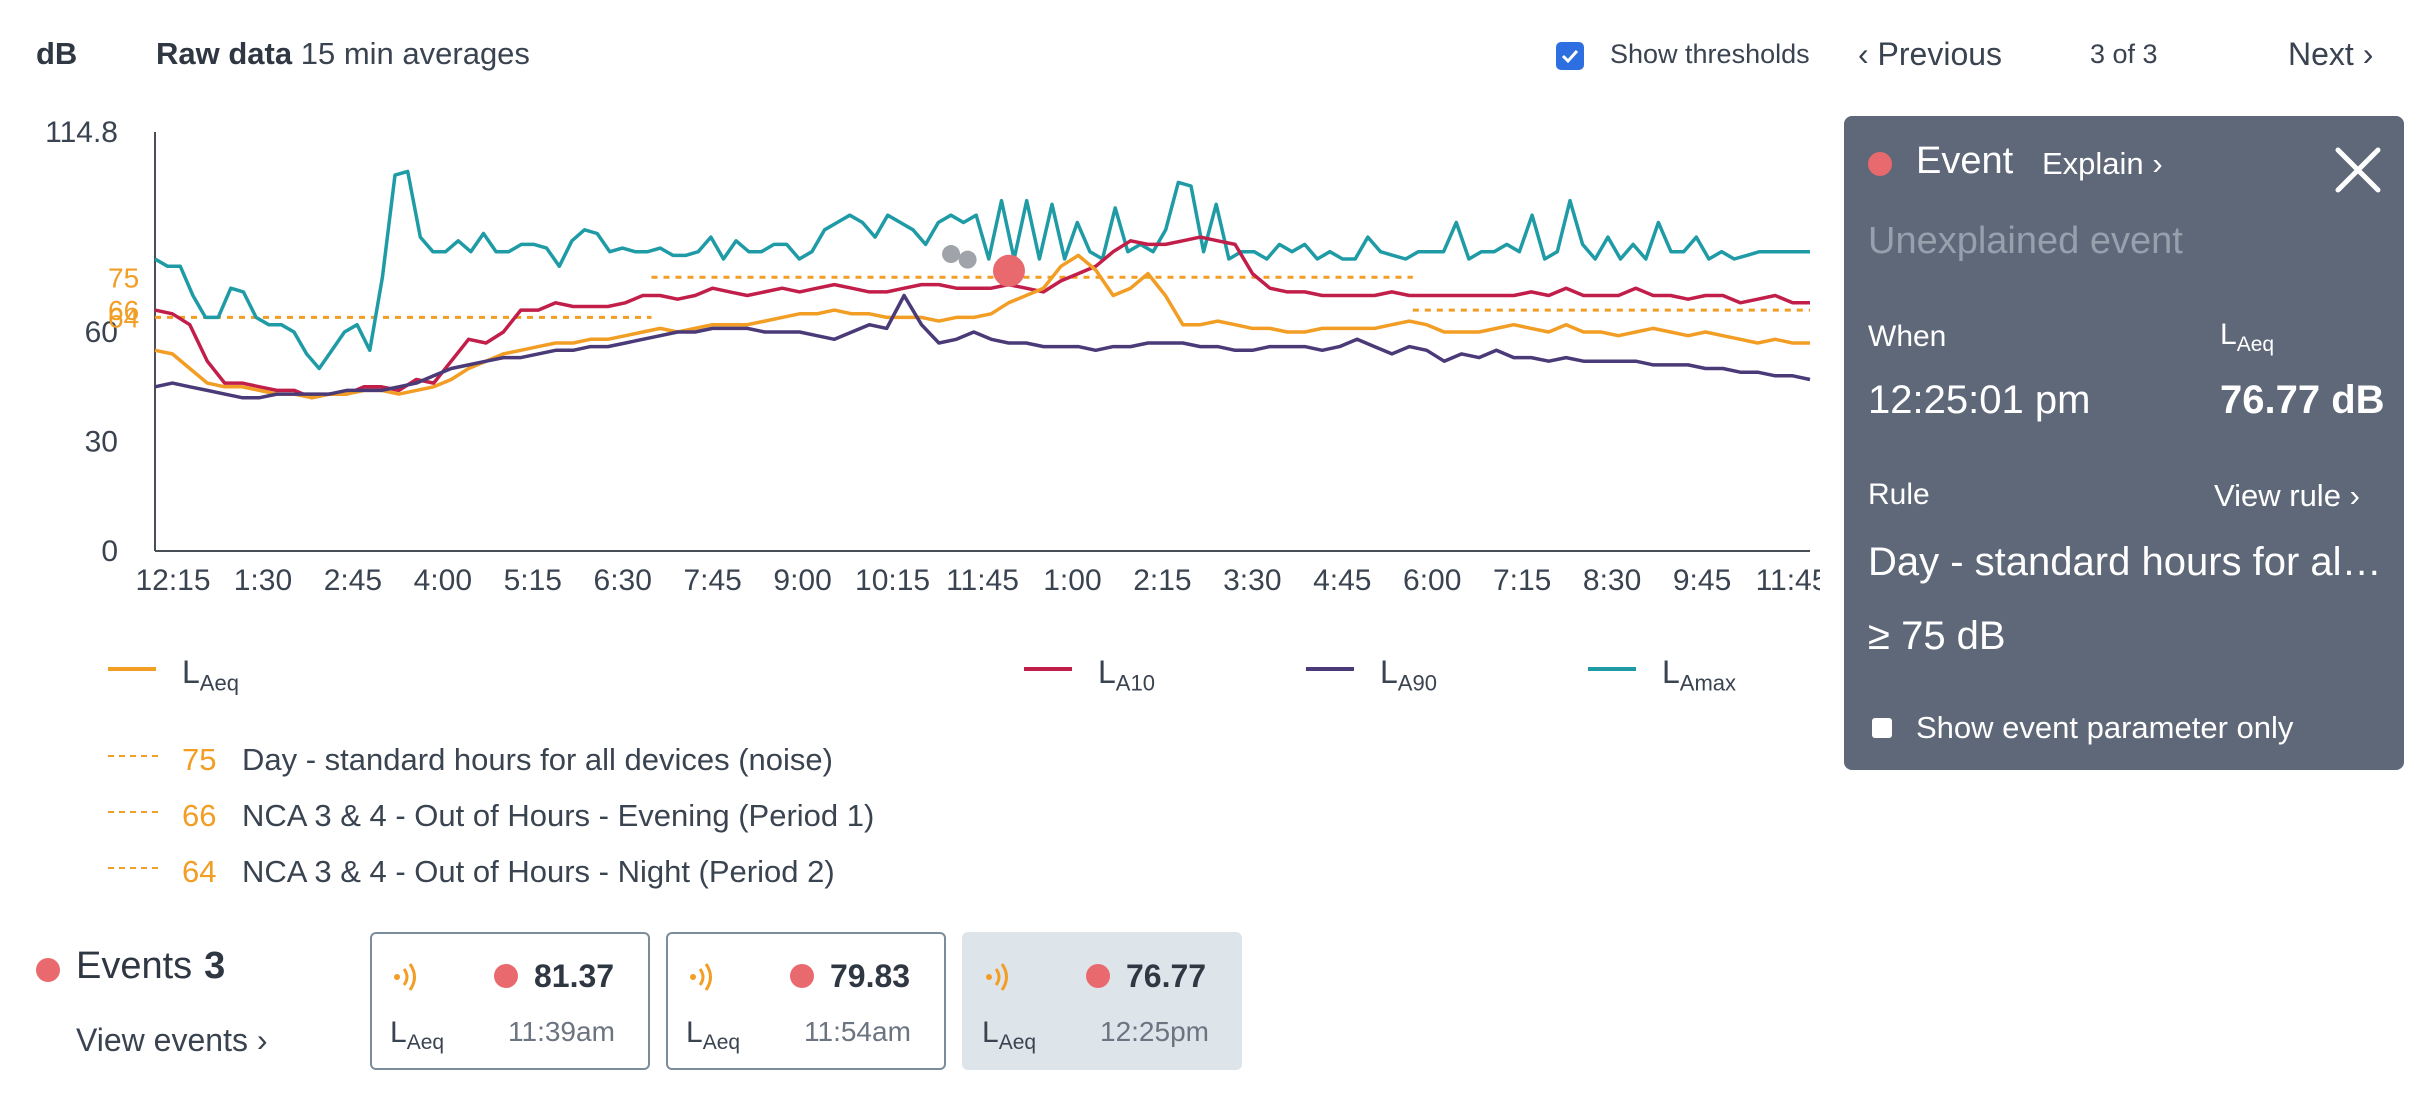 The height and width of the screenshot is (1096, 2424). I want to click on x-tick-label: 4:00, so click(443, 580).